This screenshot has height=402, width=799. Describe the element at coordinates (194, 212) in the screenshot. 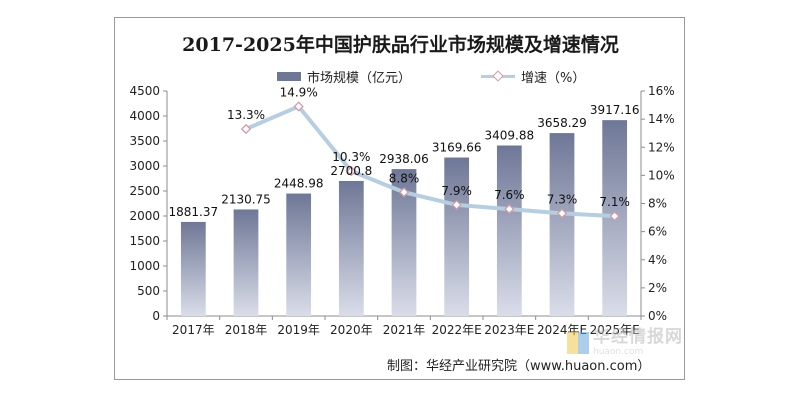

I see `bar-value-label: 1881.37` at that location.